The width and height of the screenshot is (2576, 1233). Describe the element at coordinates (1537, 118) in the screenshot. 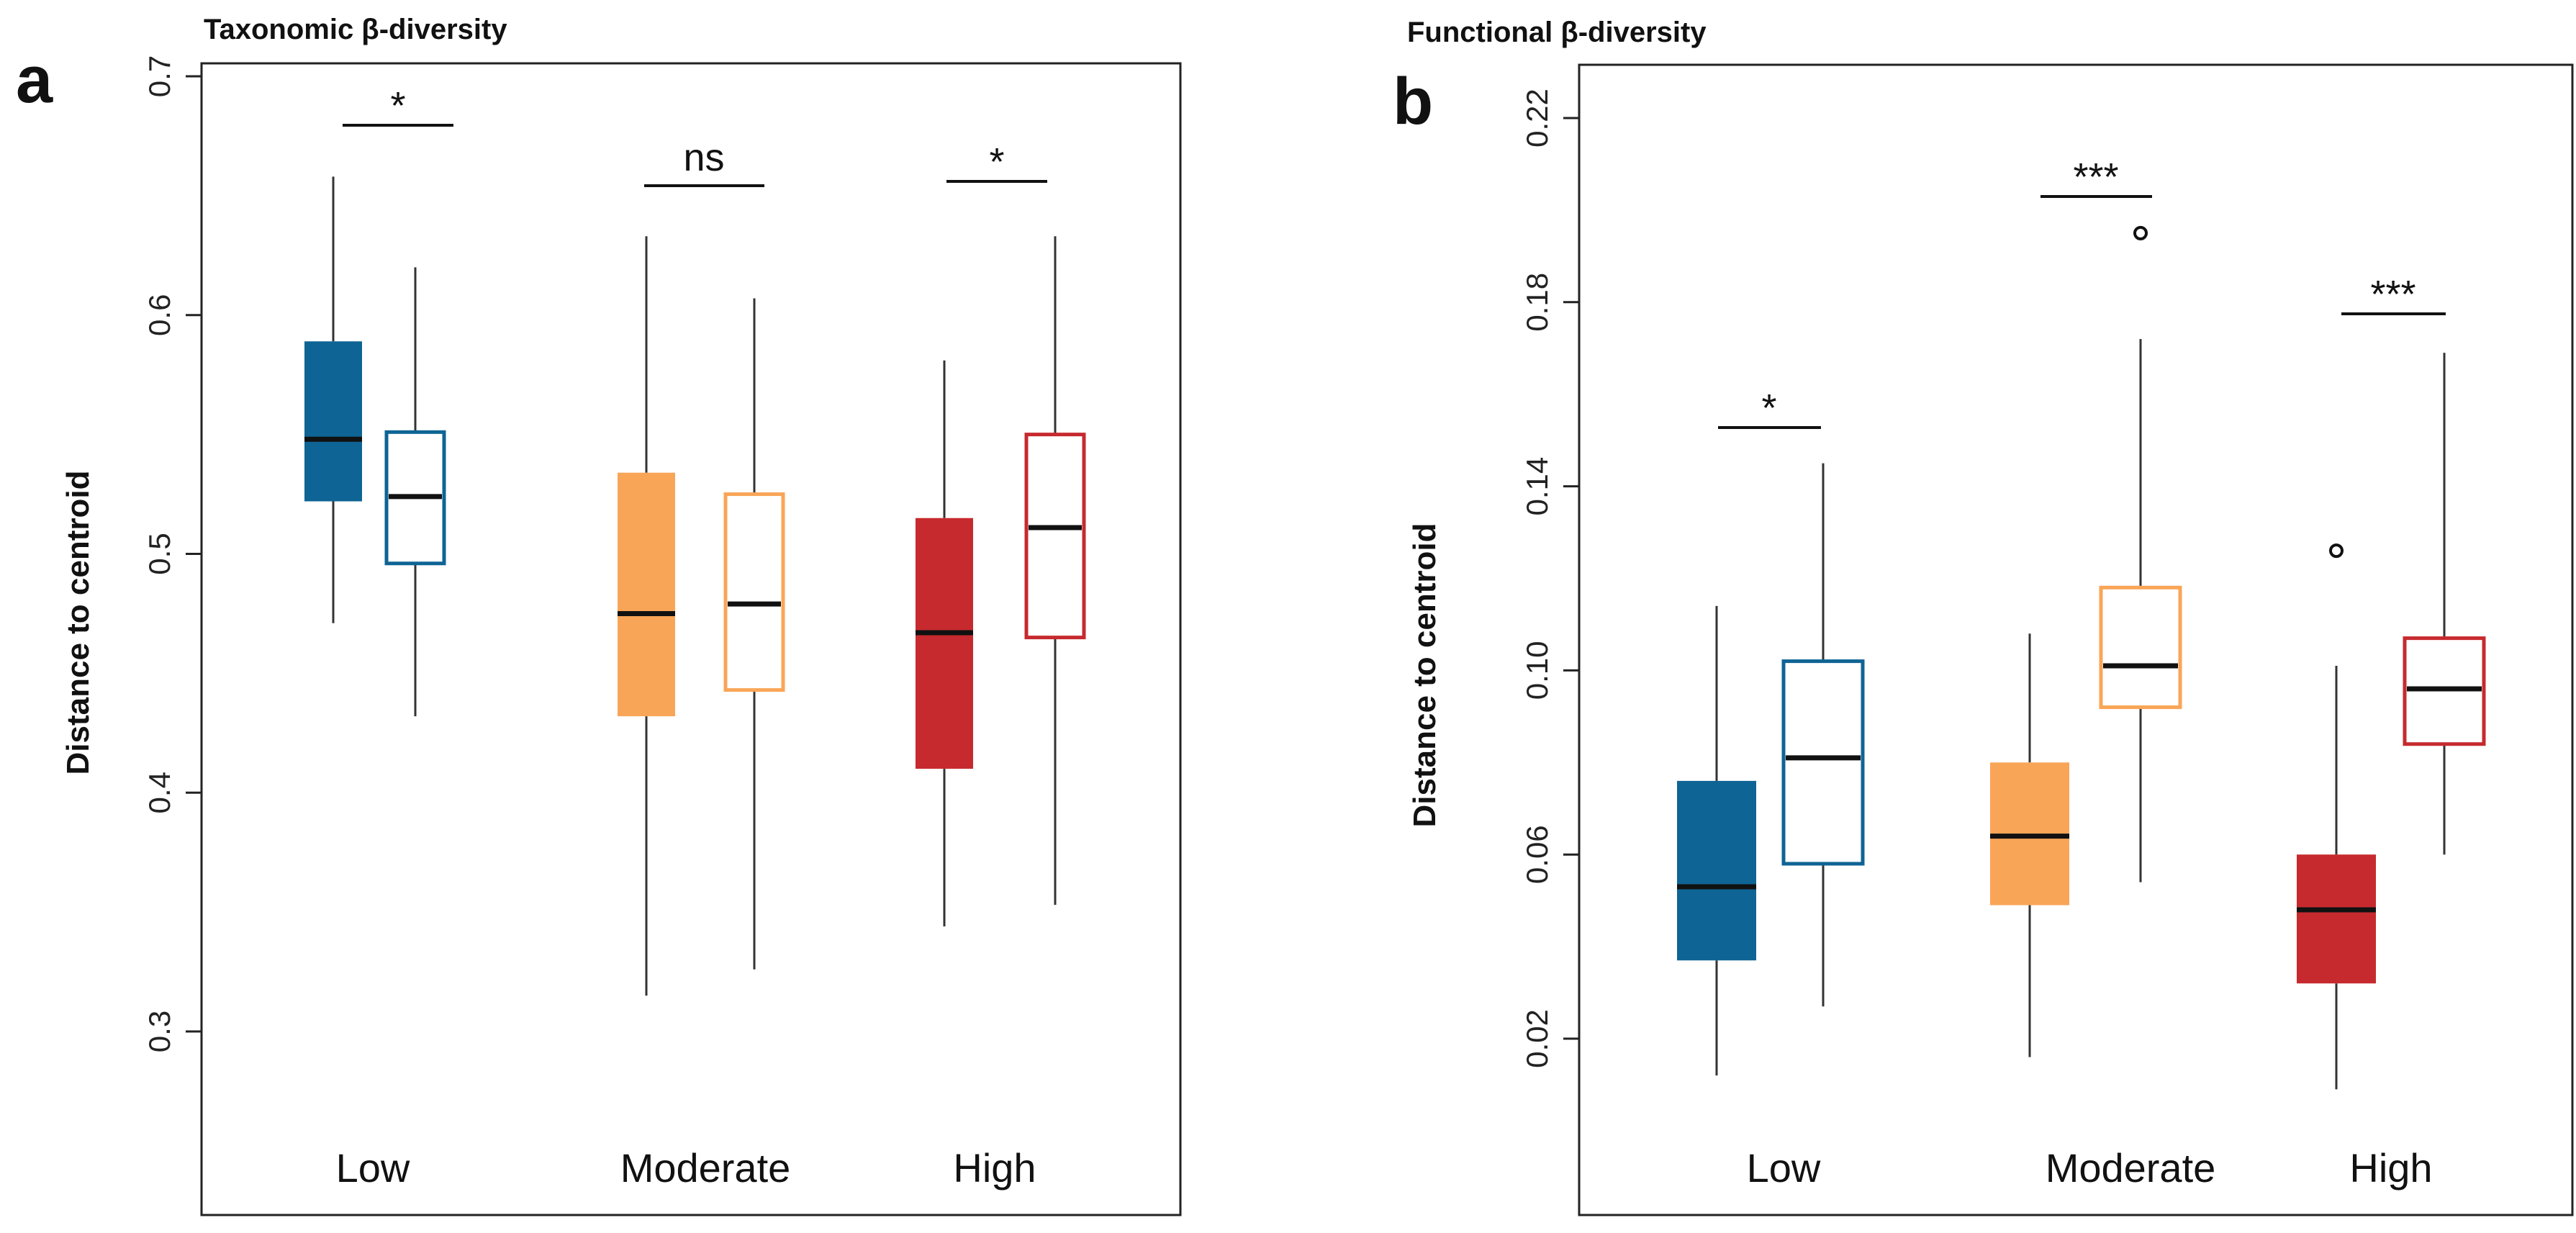

I see `y-tick-label: 0.22` at that location.